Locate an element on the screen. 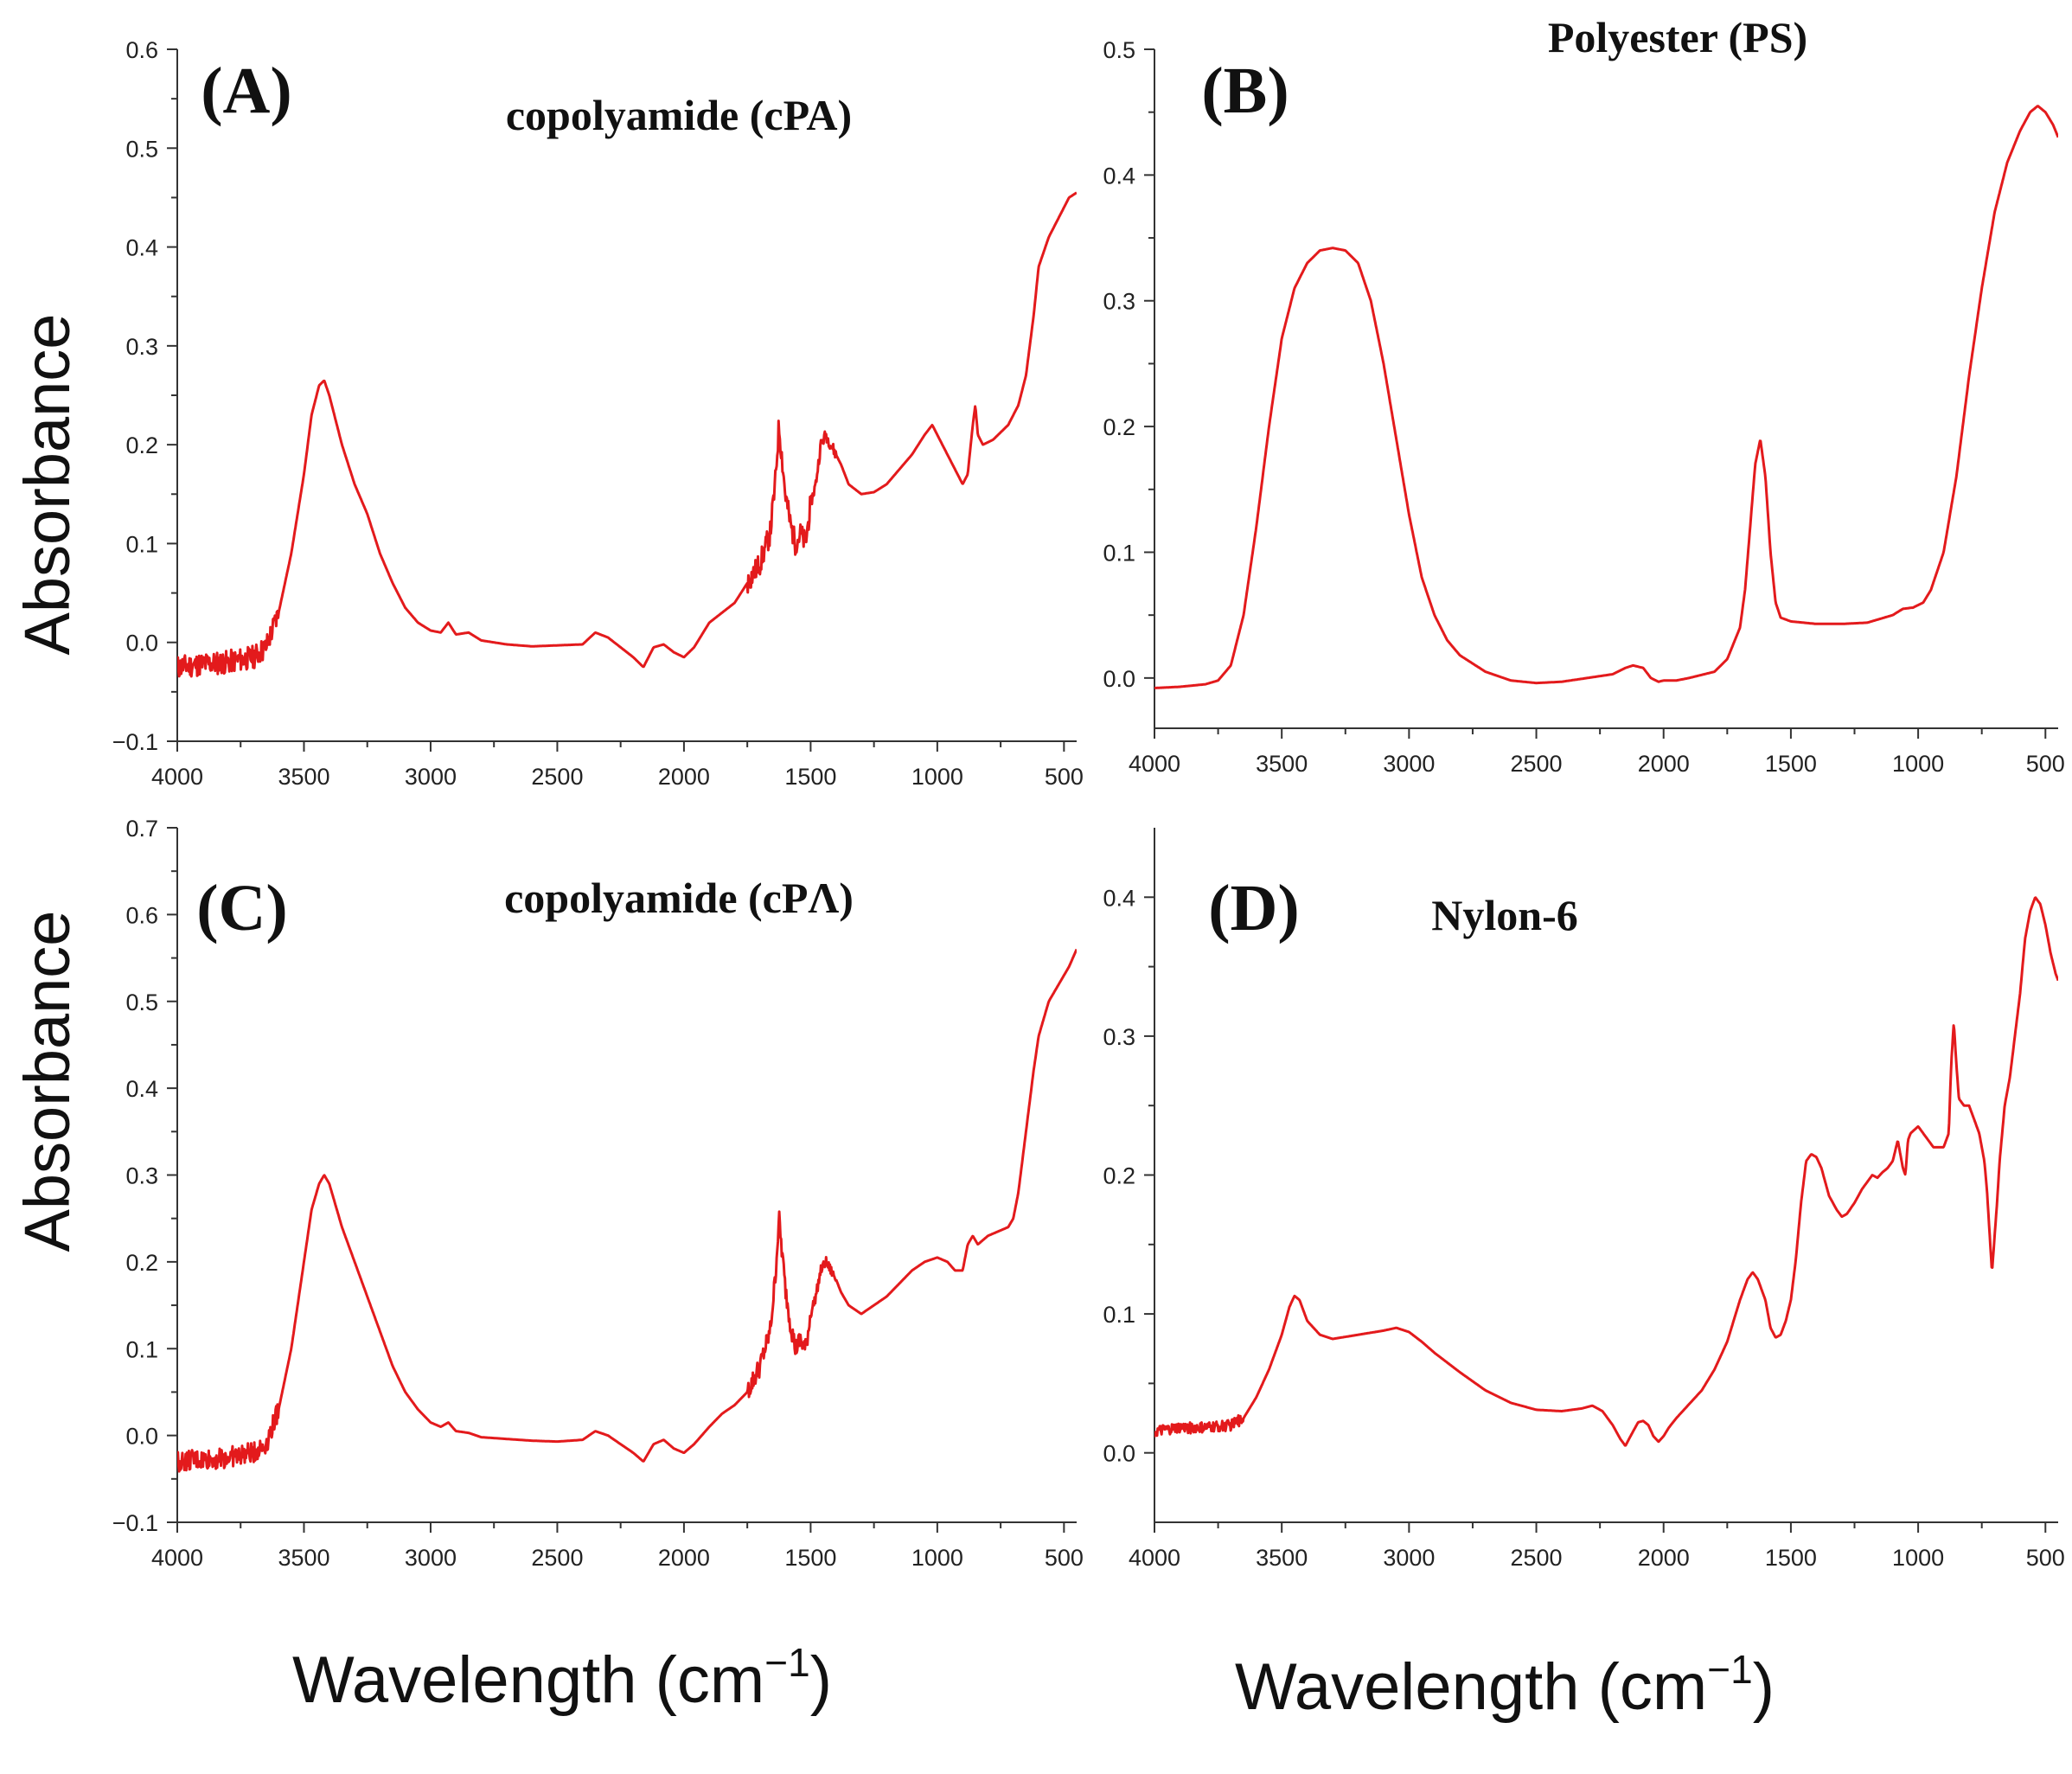 Image resolution: width=2072 pixels, height=1774 pixels. y-tick-label: 0.7 is located at coordinates (141, 829).